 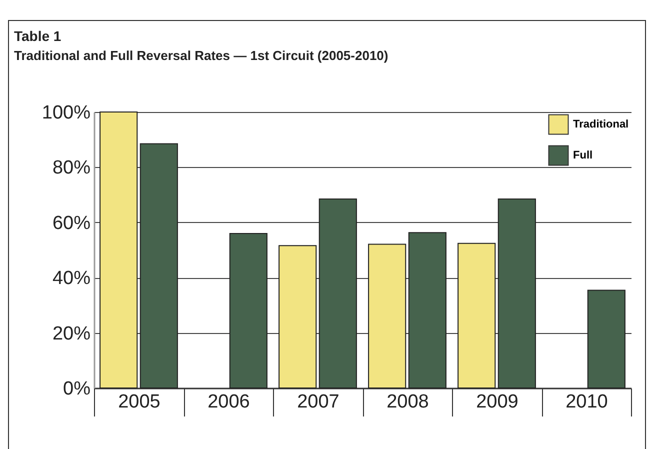 I want to click on x-tick-label: 2005, so click(x=139, y=402).